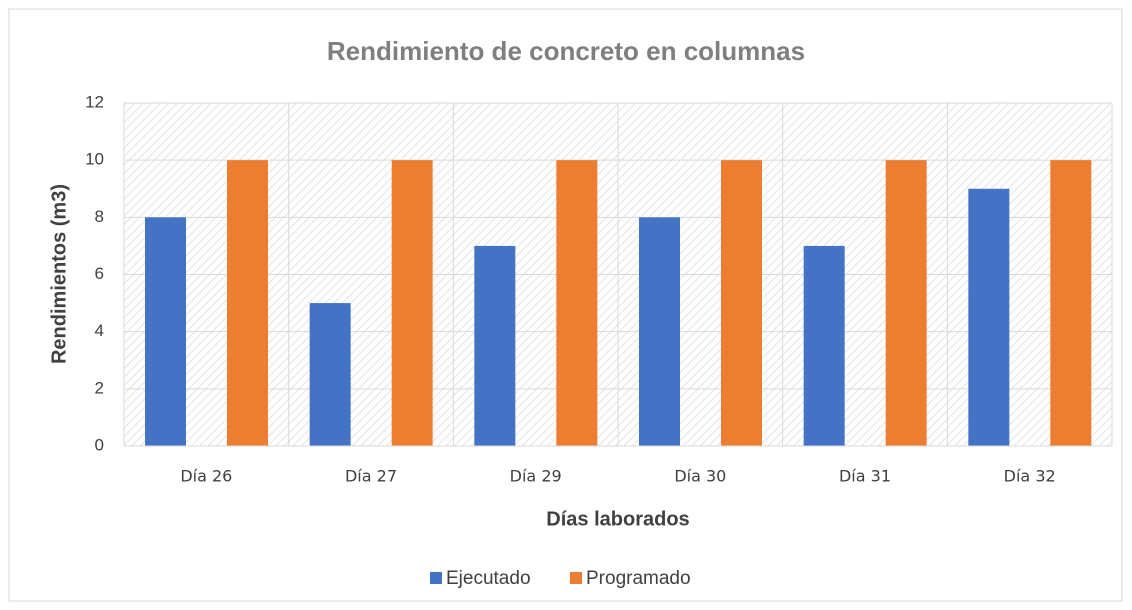 The image size is (1132, 610). What do you see at coordinates (99, 216) in the screenshot?
I see `y-tick-label: 8` at bounding box center [99, 216].